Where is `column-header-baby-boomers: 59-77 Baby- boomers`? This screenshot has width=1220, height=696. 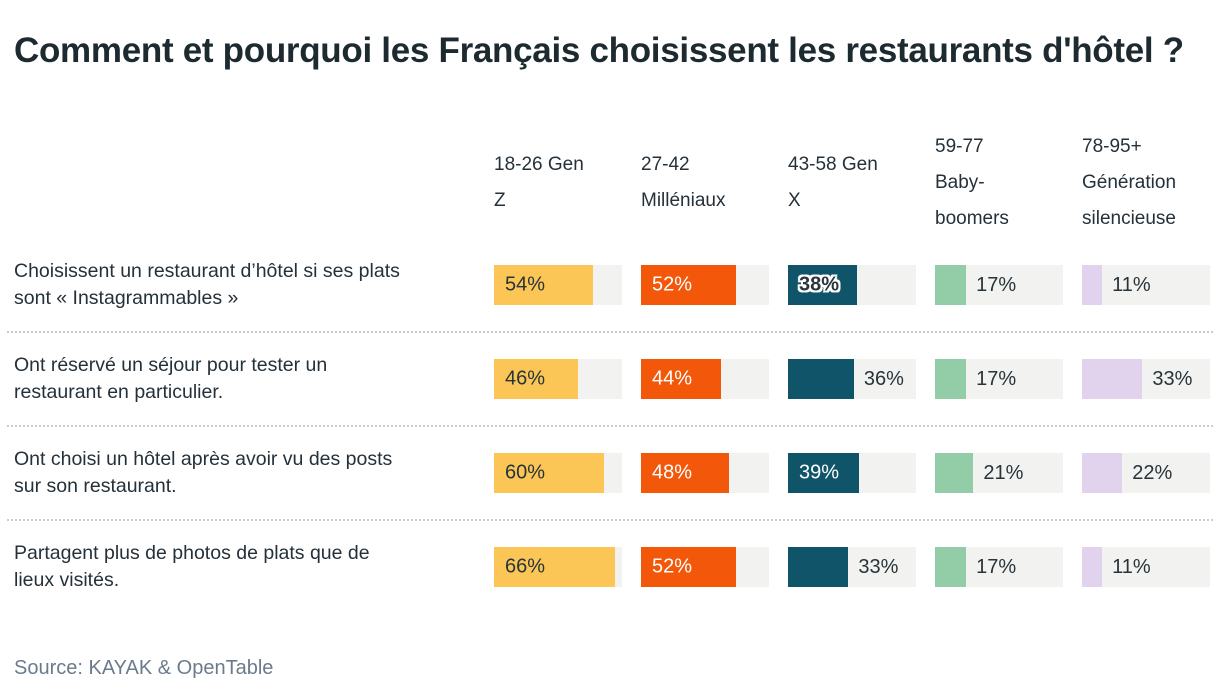 column-header-baby-boomers: 59-77 Baby- boomers is located at coordinates (972, 182).